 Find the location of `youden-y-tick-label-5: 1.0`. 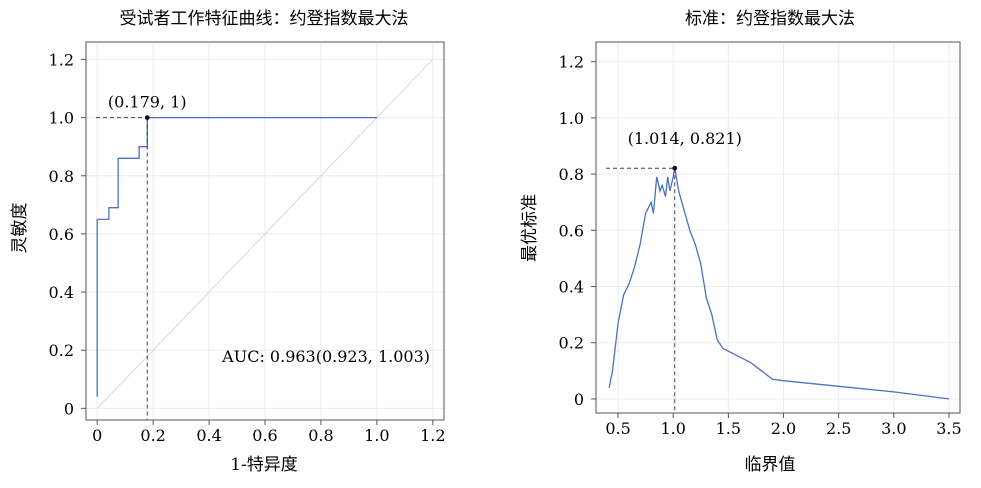

youden-y-tick-label-5: 1.0 is located at coordinates (571, 118).